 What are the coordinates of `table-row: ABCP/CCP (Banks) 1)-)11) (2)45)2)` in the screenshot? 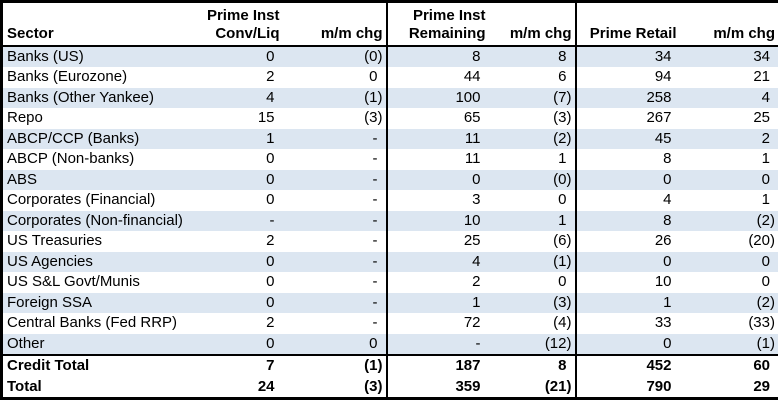 It's located at (389, 138).